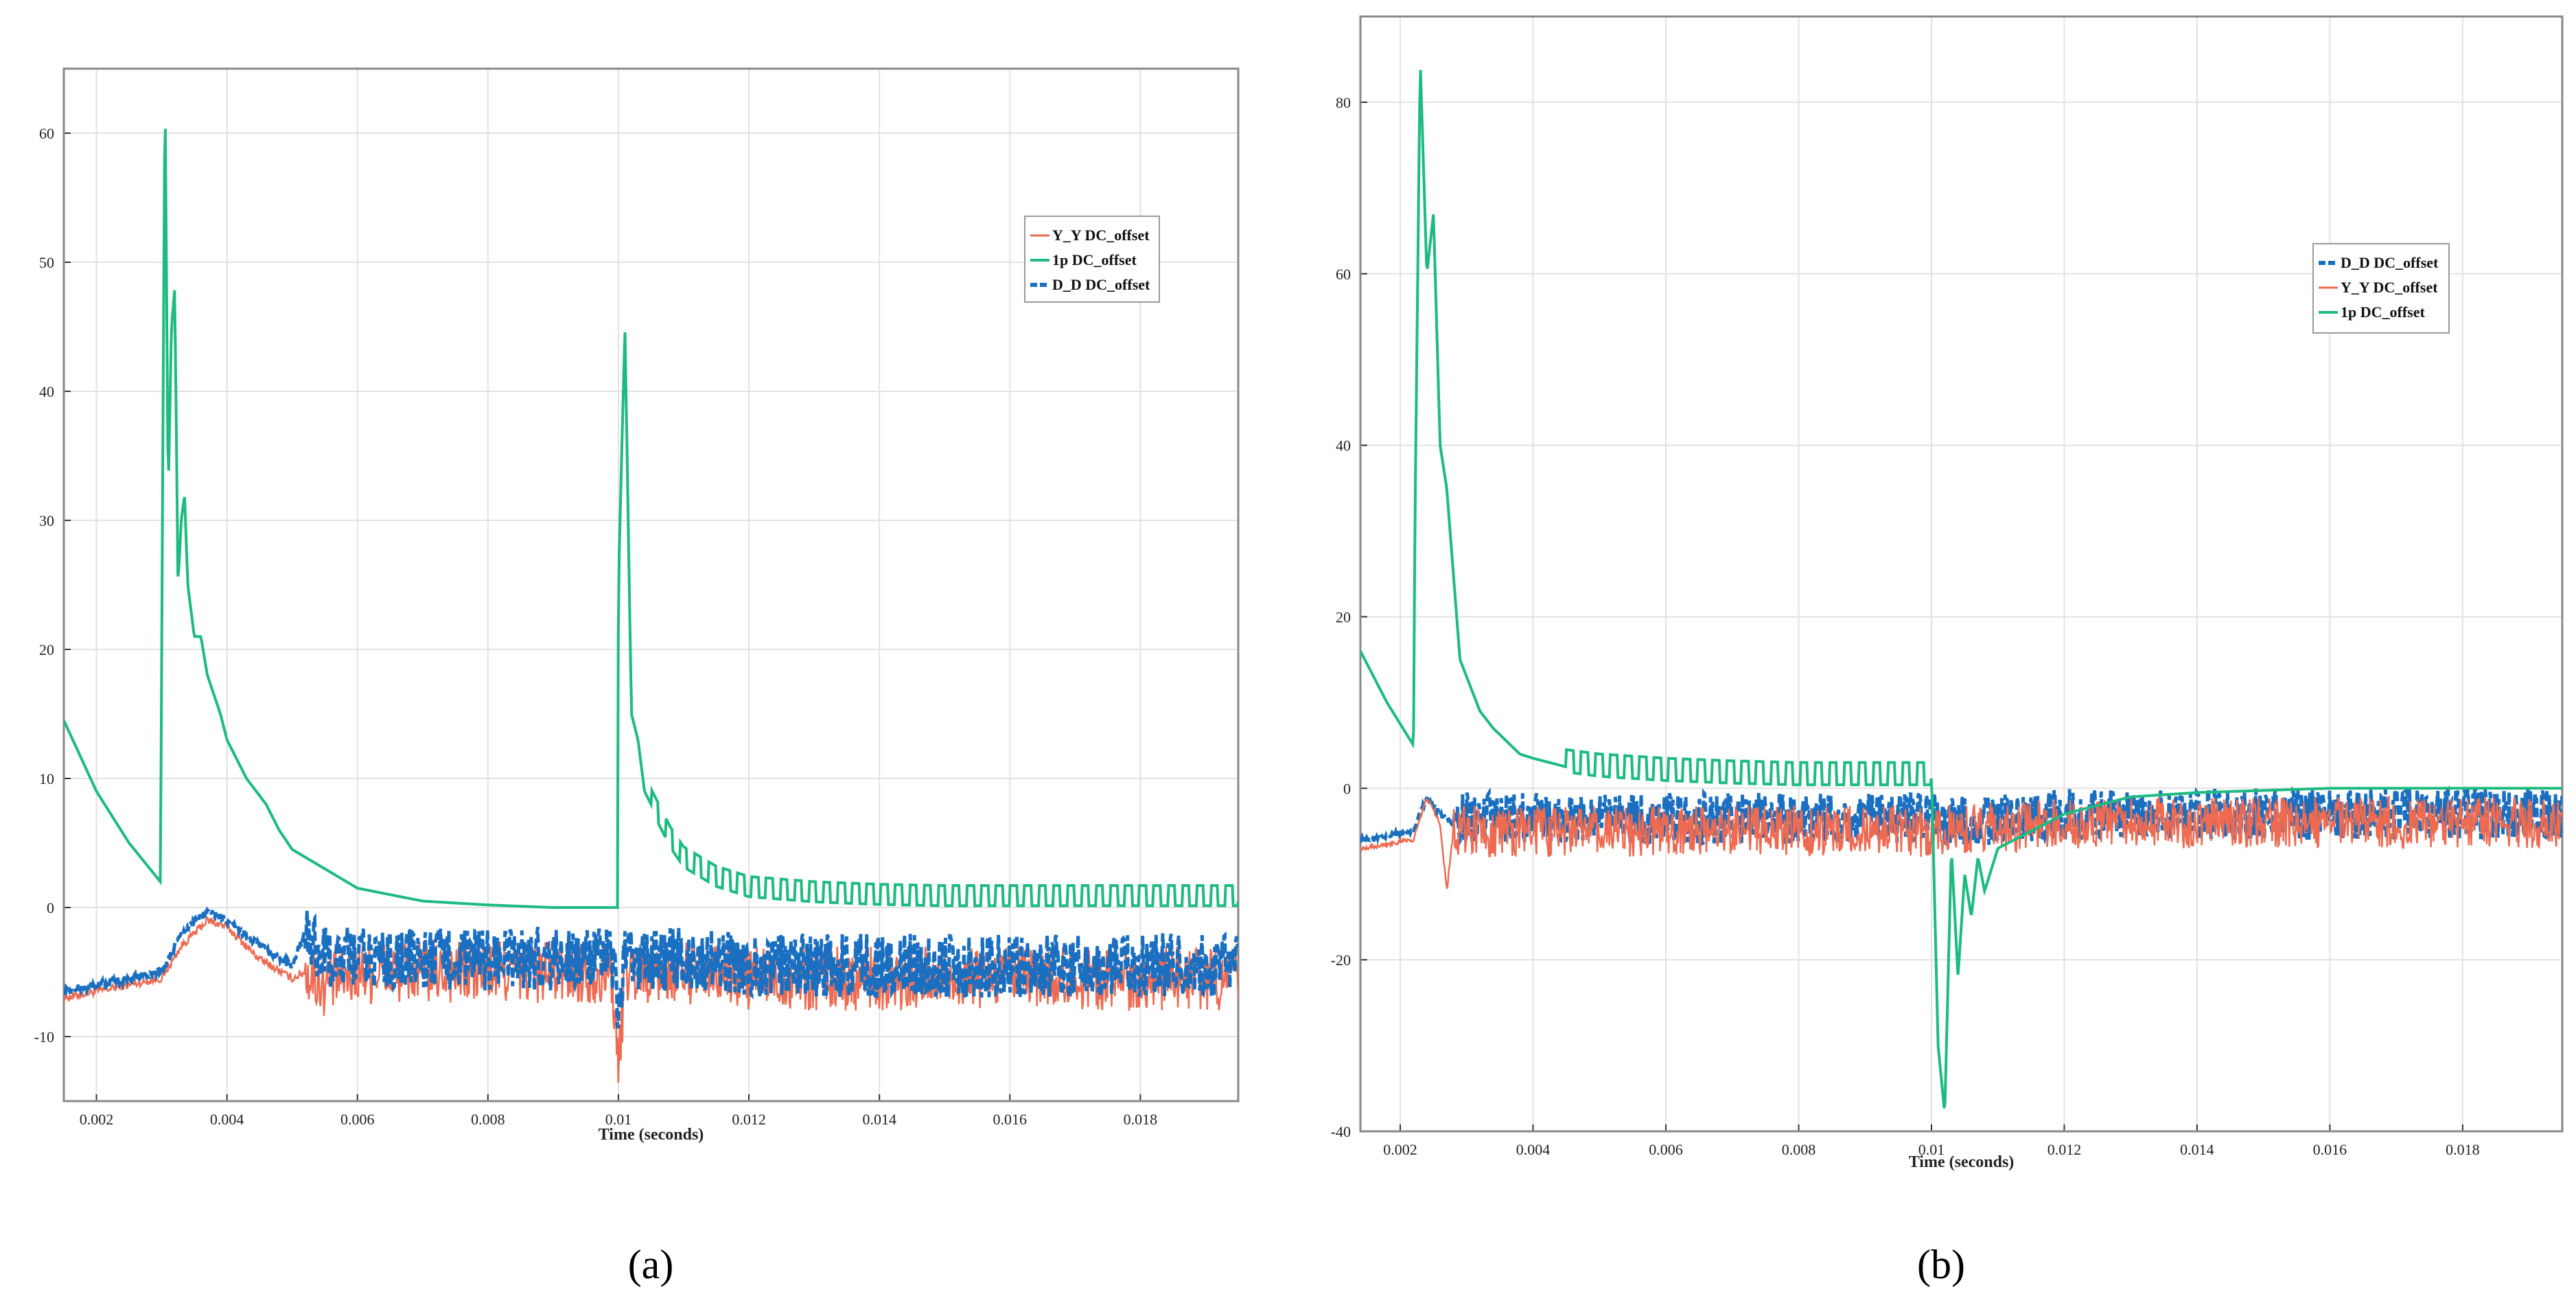  Describe the element at coordinates (651, 967) in the screenshot. I see `series-line-dd` at that location.